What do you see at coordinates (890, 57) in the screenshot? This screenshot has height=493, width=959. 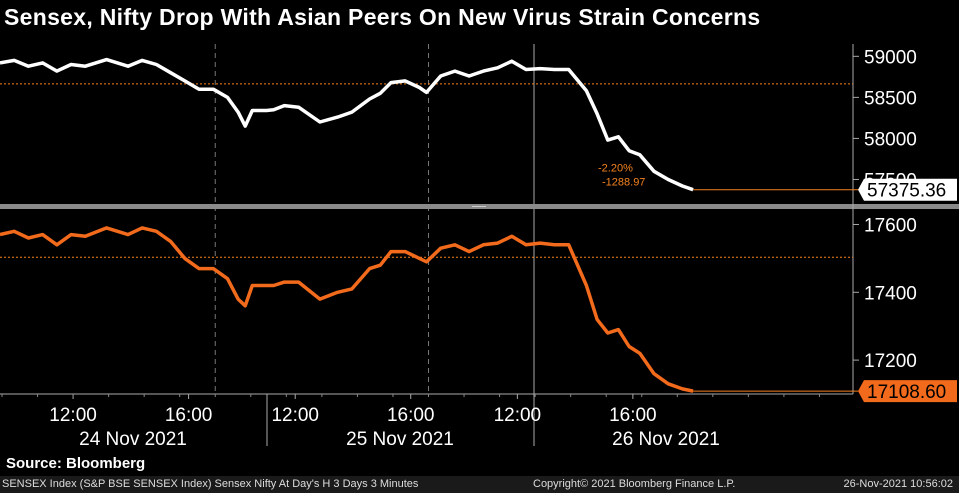 I see `y-tick-label: 59000` at bounding box center [890, 57].